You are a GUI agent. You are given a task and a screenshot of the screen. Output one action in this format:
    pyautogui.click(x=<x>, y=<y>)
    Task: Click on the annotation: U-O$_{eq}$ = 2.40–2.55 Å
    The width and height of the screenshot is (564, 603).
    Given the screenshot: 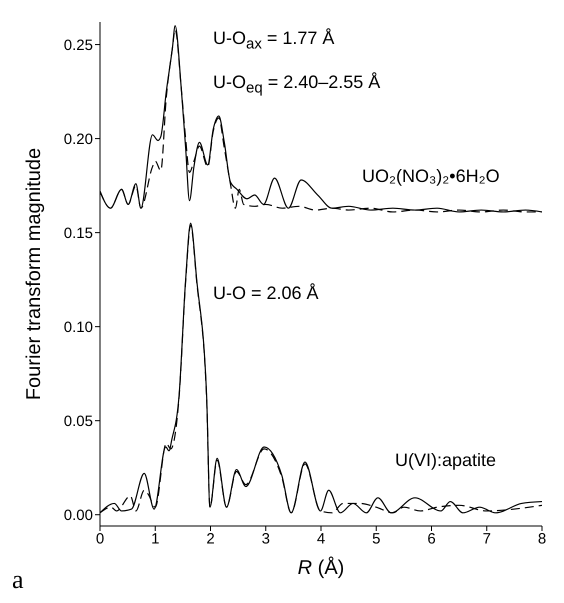 What is the action you would take?
    pyautogui.click(x=296, y=85)
    